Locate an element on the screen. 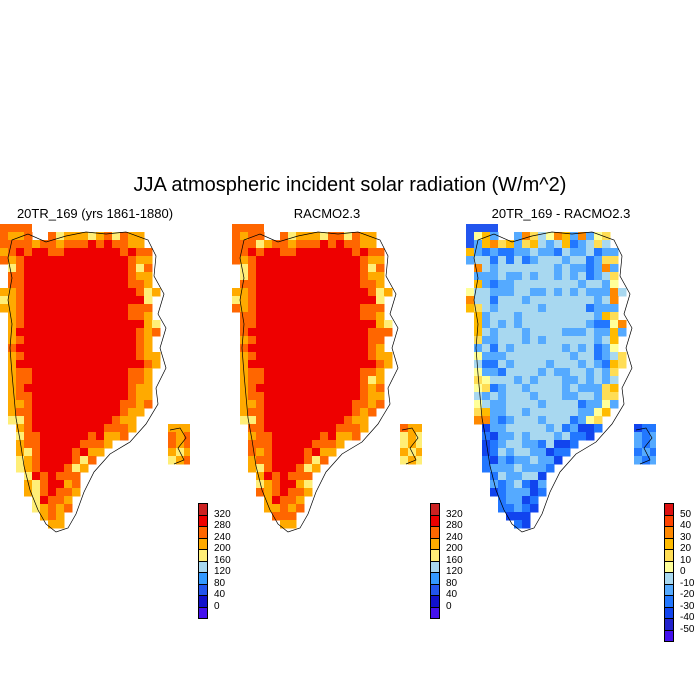  colorbar-label: -40 is located at coordinates (687, 617).